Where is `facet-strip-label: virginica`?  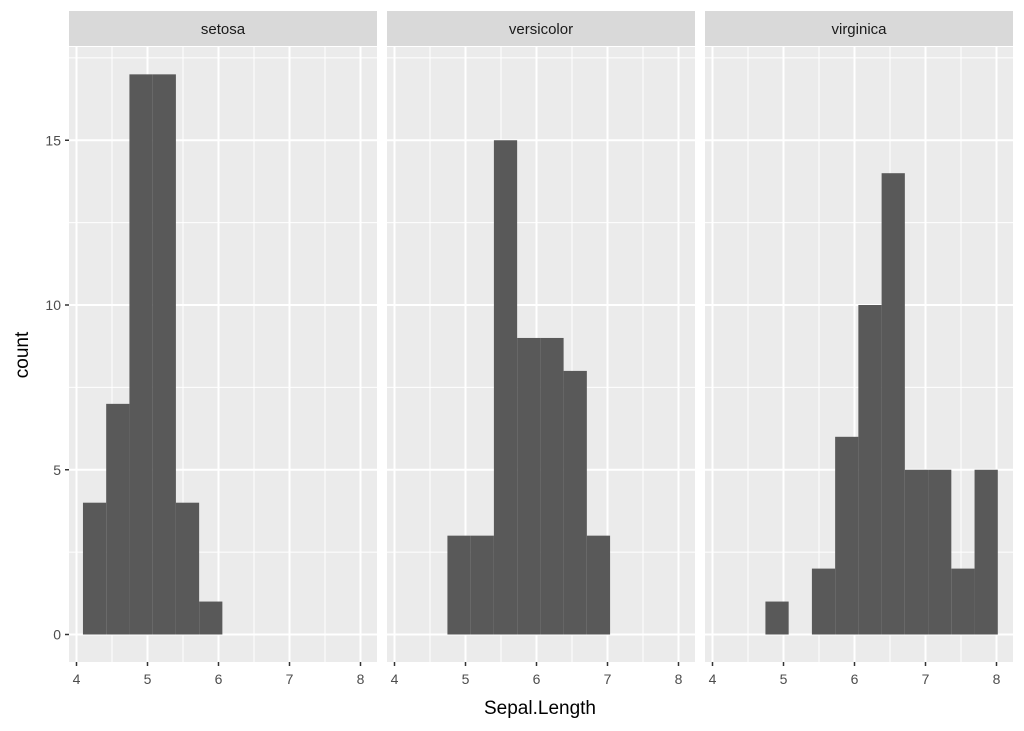 facet-strip-label: virginica is located at coordinates (859, 29).